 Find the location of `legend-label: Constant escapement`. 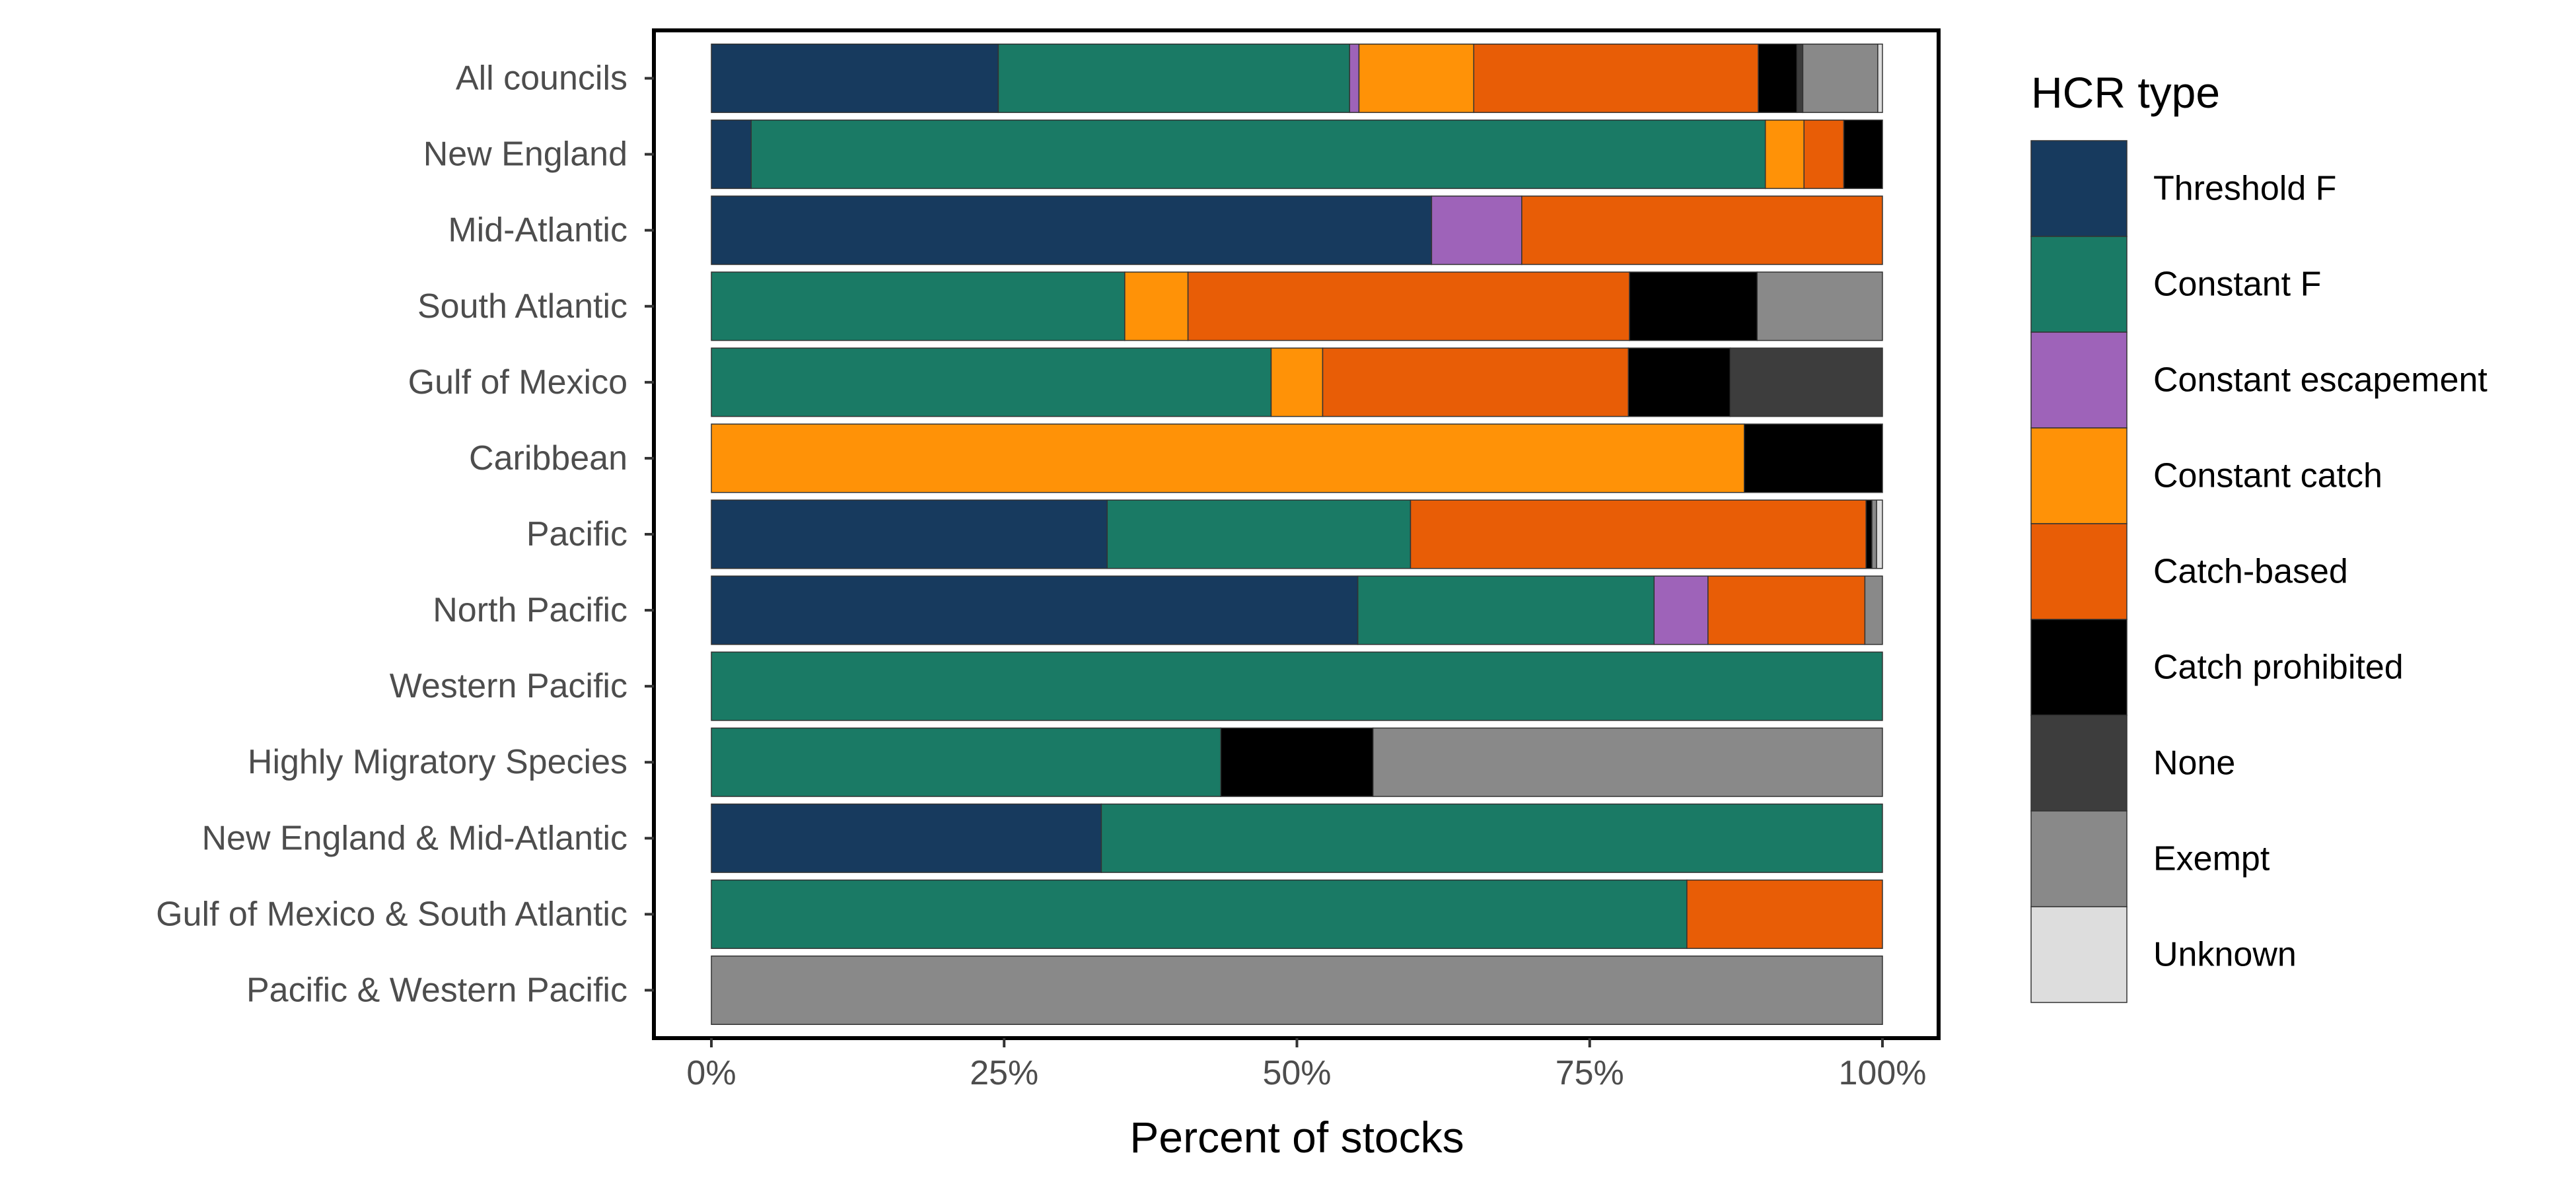

legend-label: Constant escapement is located at coordinates (2320, 380).